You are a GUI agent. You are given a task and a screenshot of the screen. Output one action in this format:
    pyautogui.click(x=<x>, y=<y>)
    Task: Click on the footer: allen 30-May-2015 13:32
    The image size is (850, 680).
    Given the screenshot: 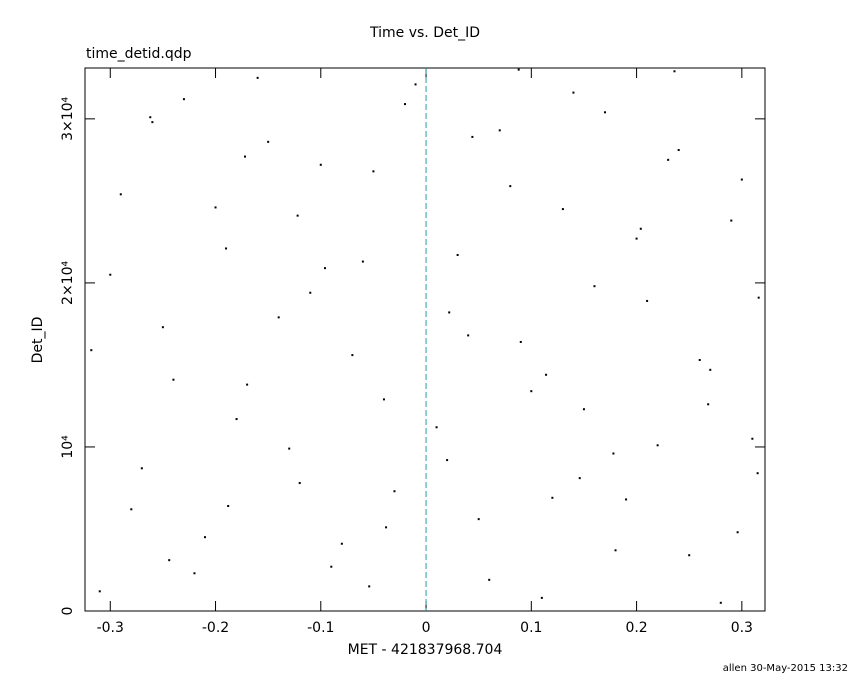 What is the action you would take?
    pyautogui.click(x=785, y=668)
    